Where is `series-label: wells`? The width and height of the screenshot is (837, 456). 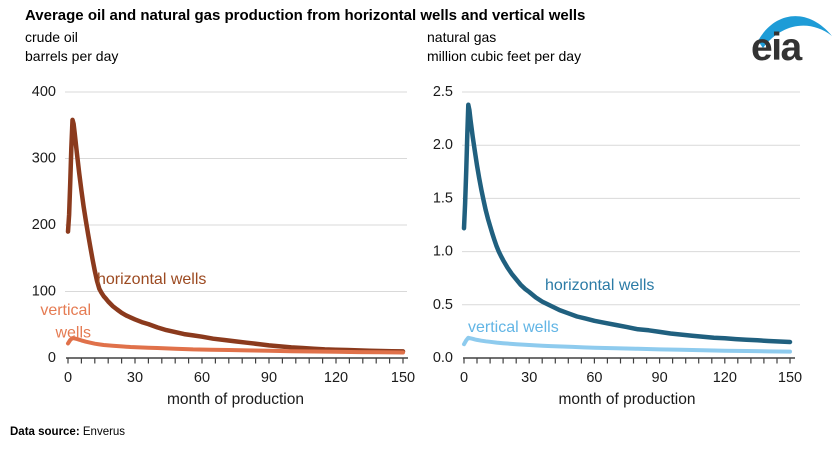
series-label: wells is located at coordinates (72, 333).